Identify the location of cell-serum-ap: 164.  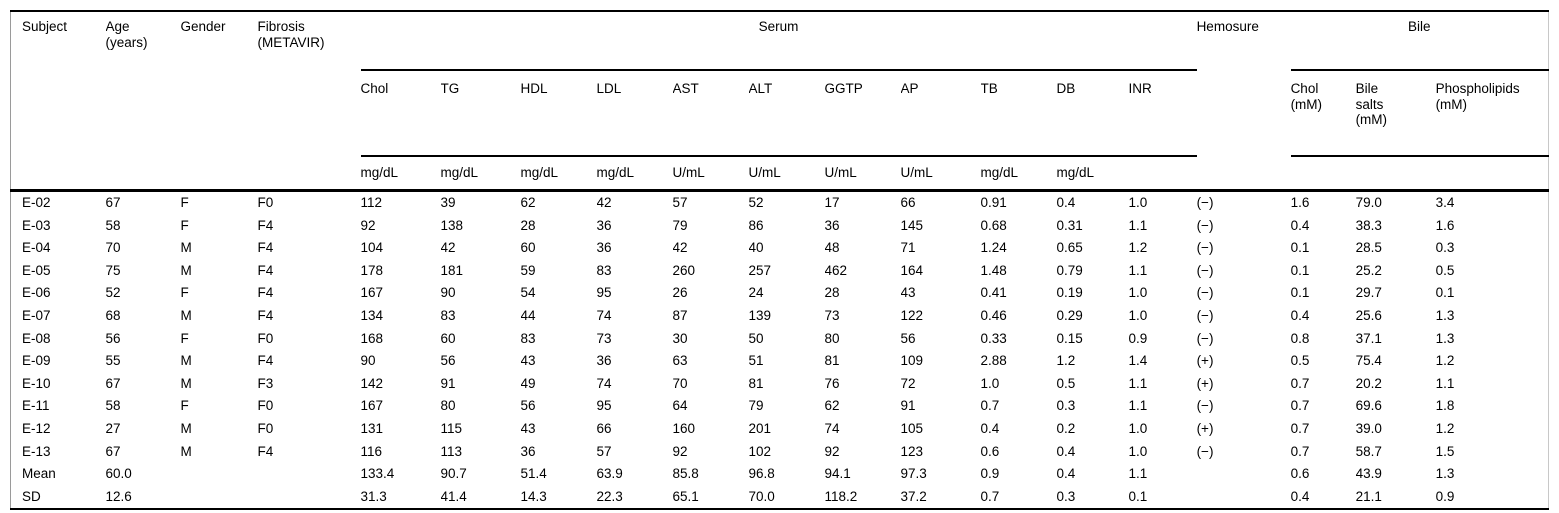
(912, 270).